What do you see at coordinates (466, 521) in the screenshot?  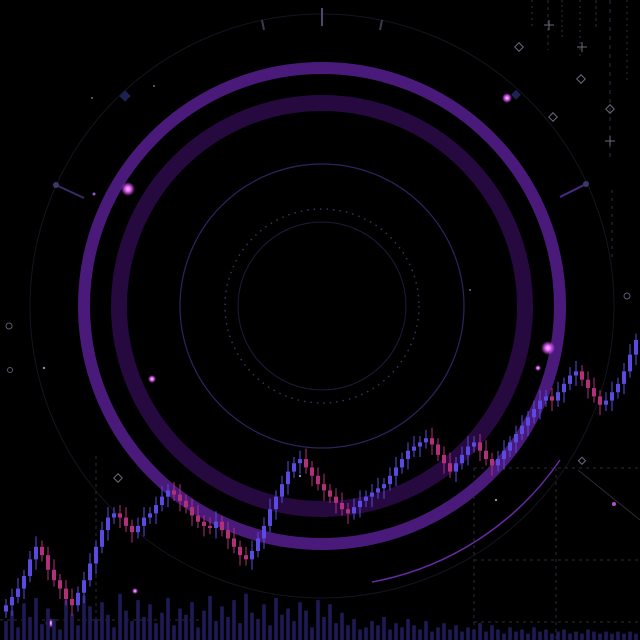 I see `accent-arc` at bounding box center [466, 521].